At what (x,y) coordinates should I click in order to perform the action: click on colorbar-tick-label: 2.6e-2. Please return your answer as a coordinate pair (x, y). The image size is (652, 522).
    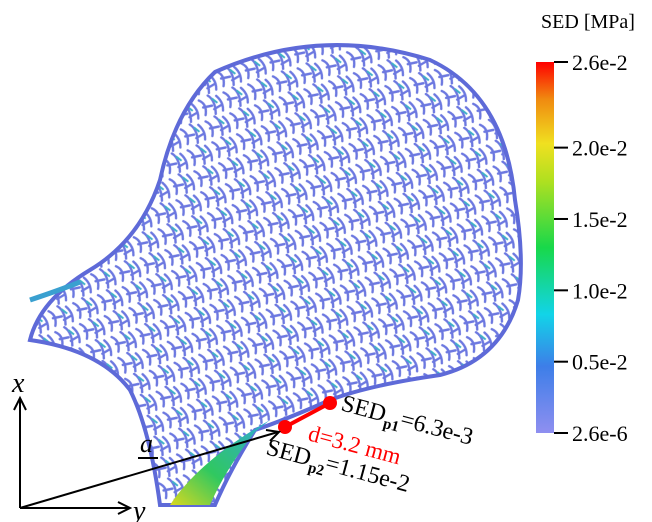
    Looking at the image, I should click on (600, 62).